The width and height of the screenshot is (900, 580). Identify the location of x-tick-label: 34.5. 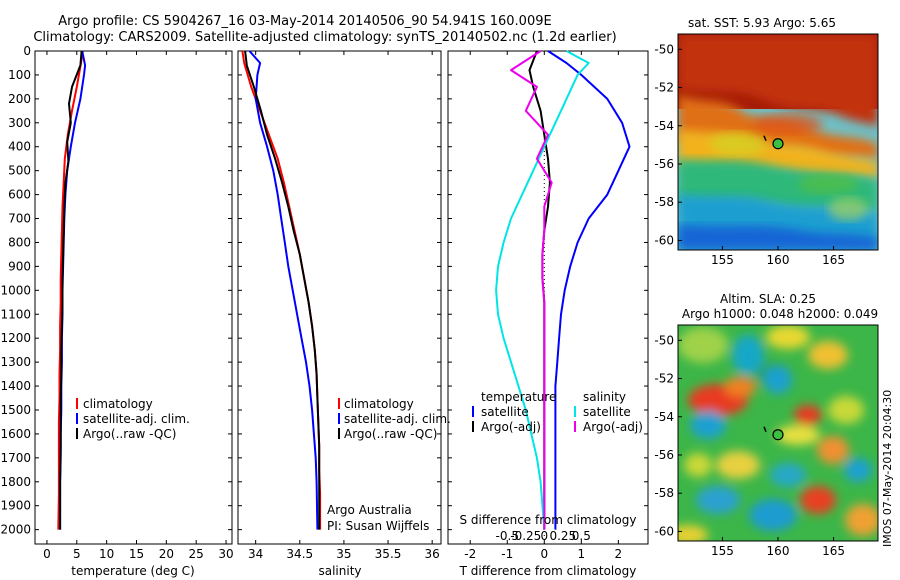
(299, 554).